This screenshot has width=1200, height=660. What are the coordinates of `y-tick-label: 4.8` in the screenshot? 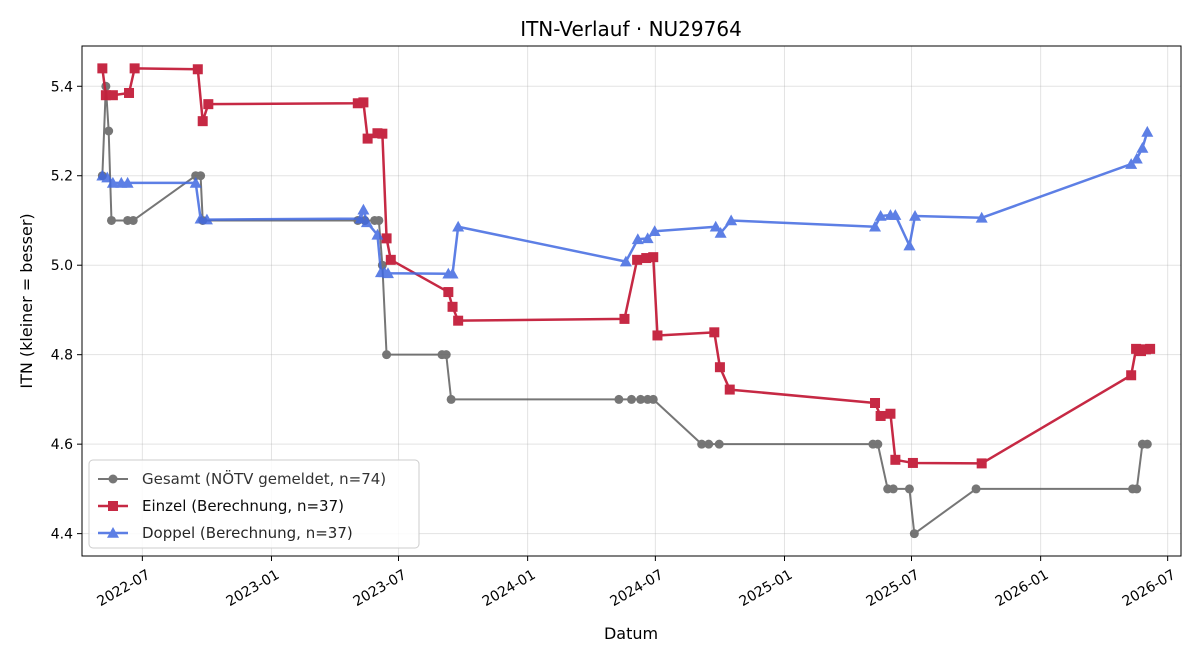 It's located at (62, 356).